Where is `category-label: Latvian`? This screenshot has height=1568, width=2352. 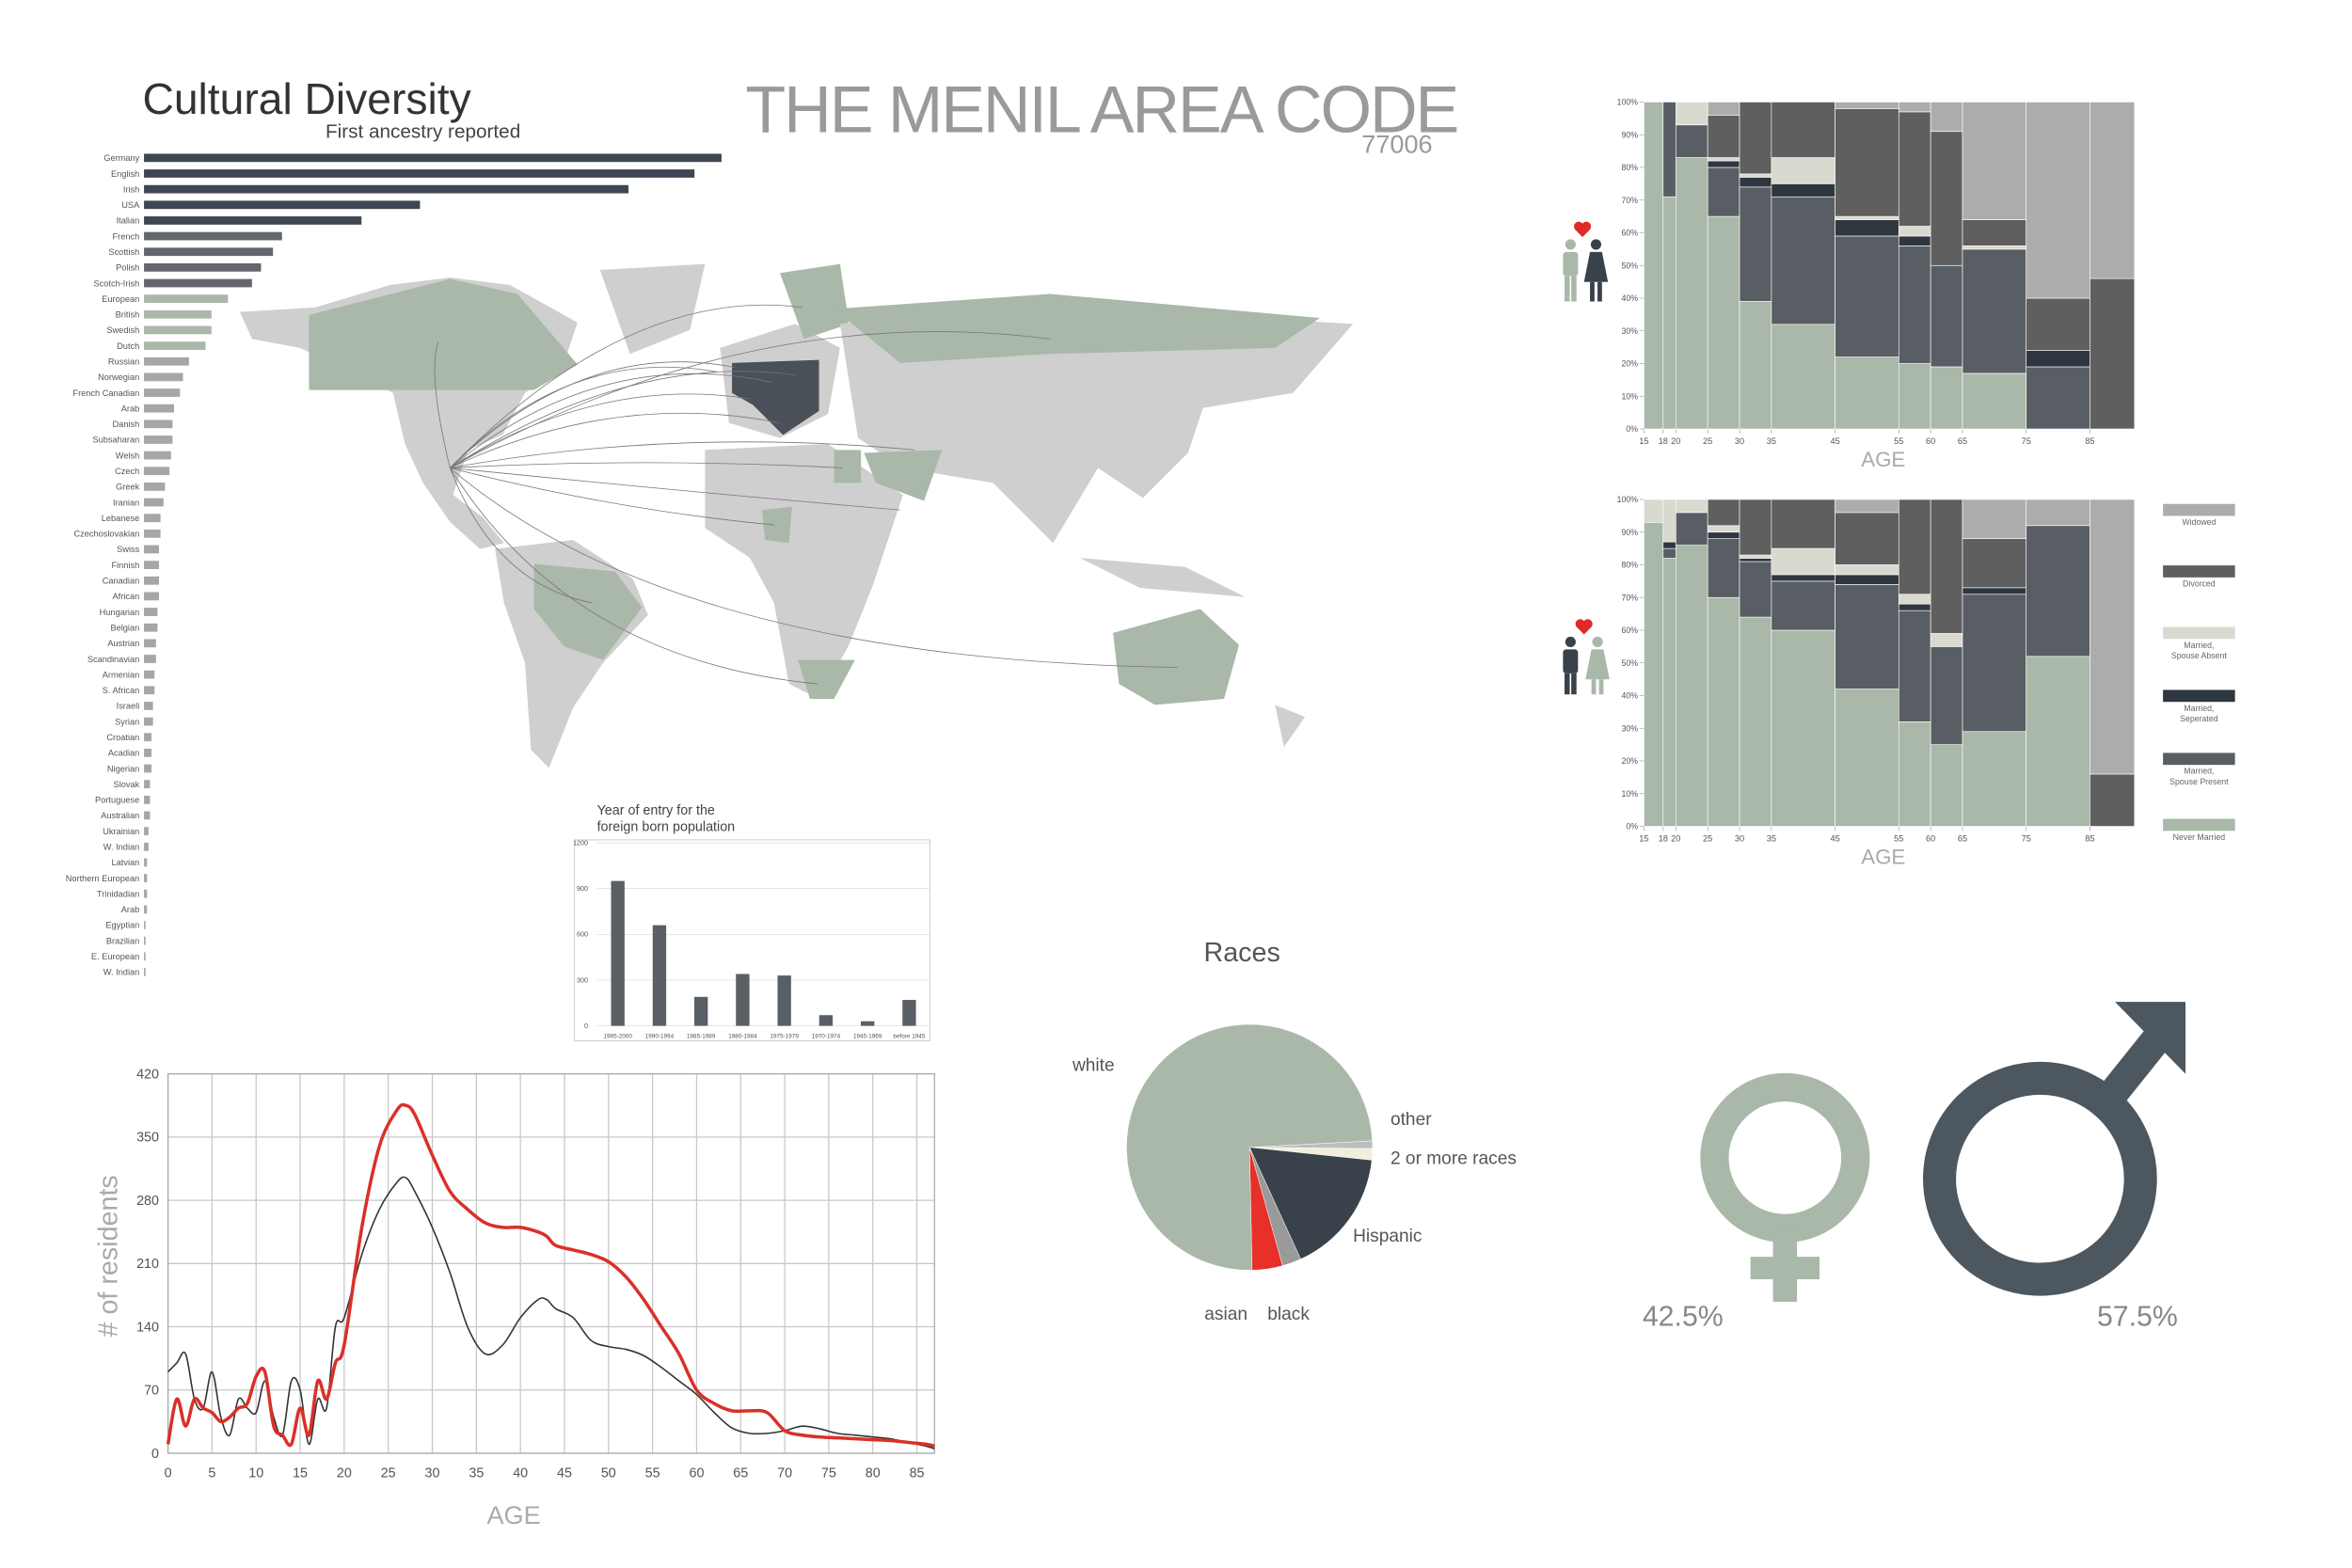
category-label: Latvian is located at coordinates (125, 862).